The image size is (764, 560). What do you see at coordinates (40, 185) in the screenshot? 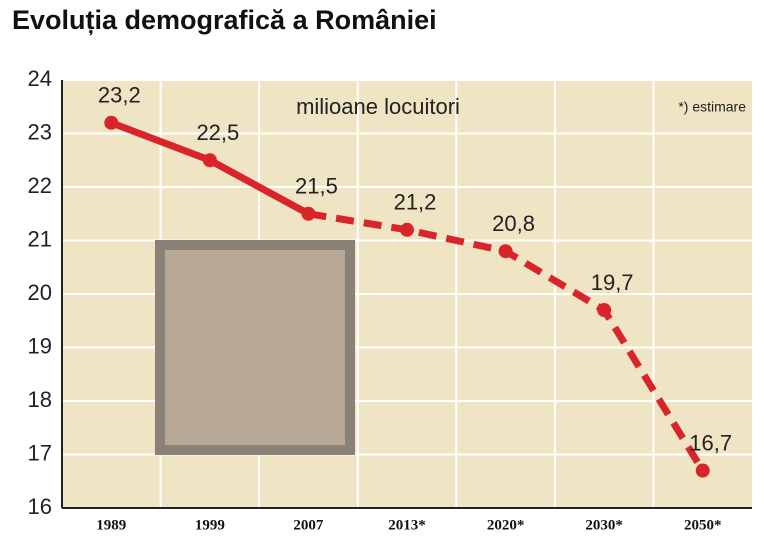
I see `y-tick-label: 22` at bounding box center [40, 185].